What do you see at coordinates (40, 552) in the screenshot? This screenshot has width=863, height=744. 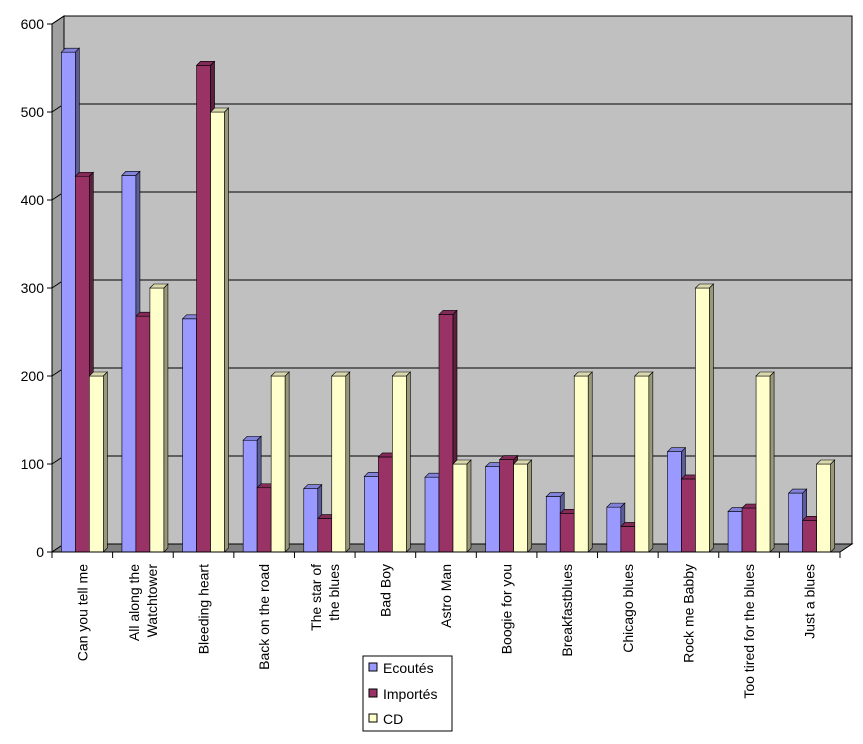 I see `y-tick-label: 0` at bounding box center [40, 552].